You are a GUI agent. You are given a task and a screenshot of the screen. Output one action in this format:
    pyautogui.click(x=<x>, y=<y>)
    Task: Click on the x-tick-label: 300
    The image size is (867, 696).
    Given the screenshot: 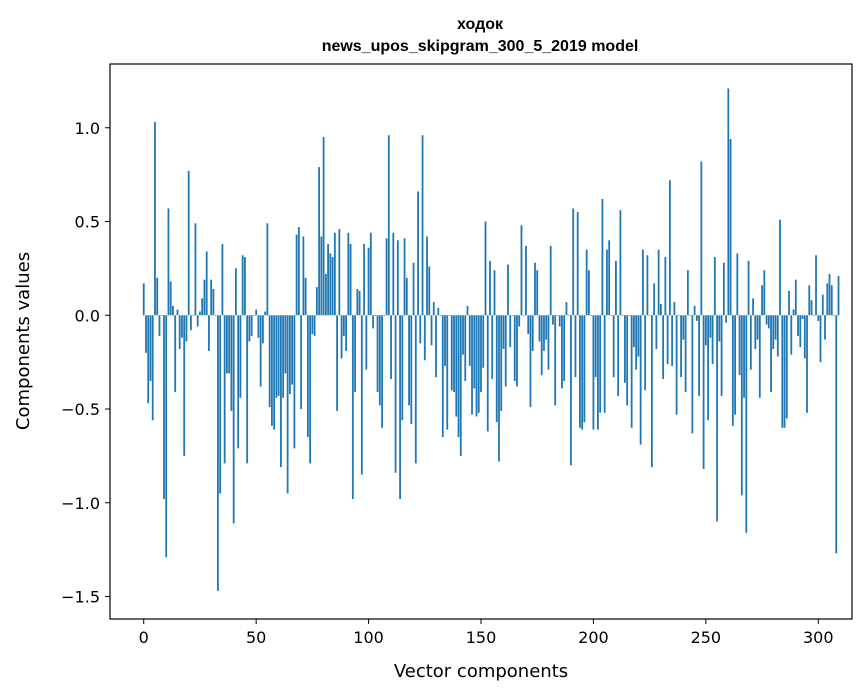 What is the action you would take?
    pyautogui.click(x=818, y=637)
    